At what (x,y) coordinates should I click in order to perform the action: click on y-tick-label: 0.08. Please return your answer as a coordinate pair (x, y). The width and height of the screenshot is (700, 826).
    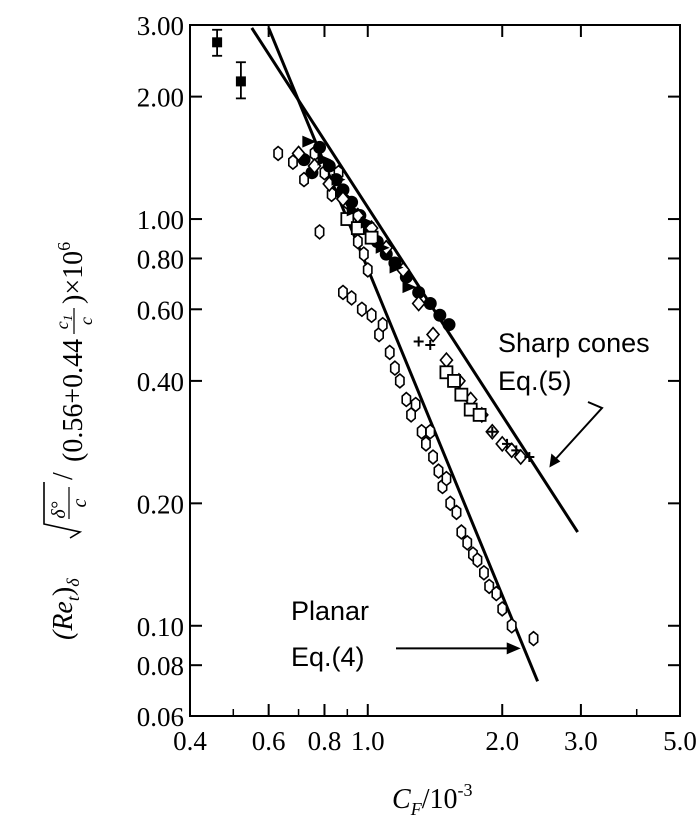
    Looking at the image, I should click on (160, 666).